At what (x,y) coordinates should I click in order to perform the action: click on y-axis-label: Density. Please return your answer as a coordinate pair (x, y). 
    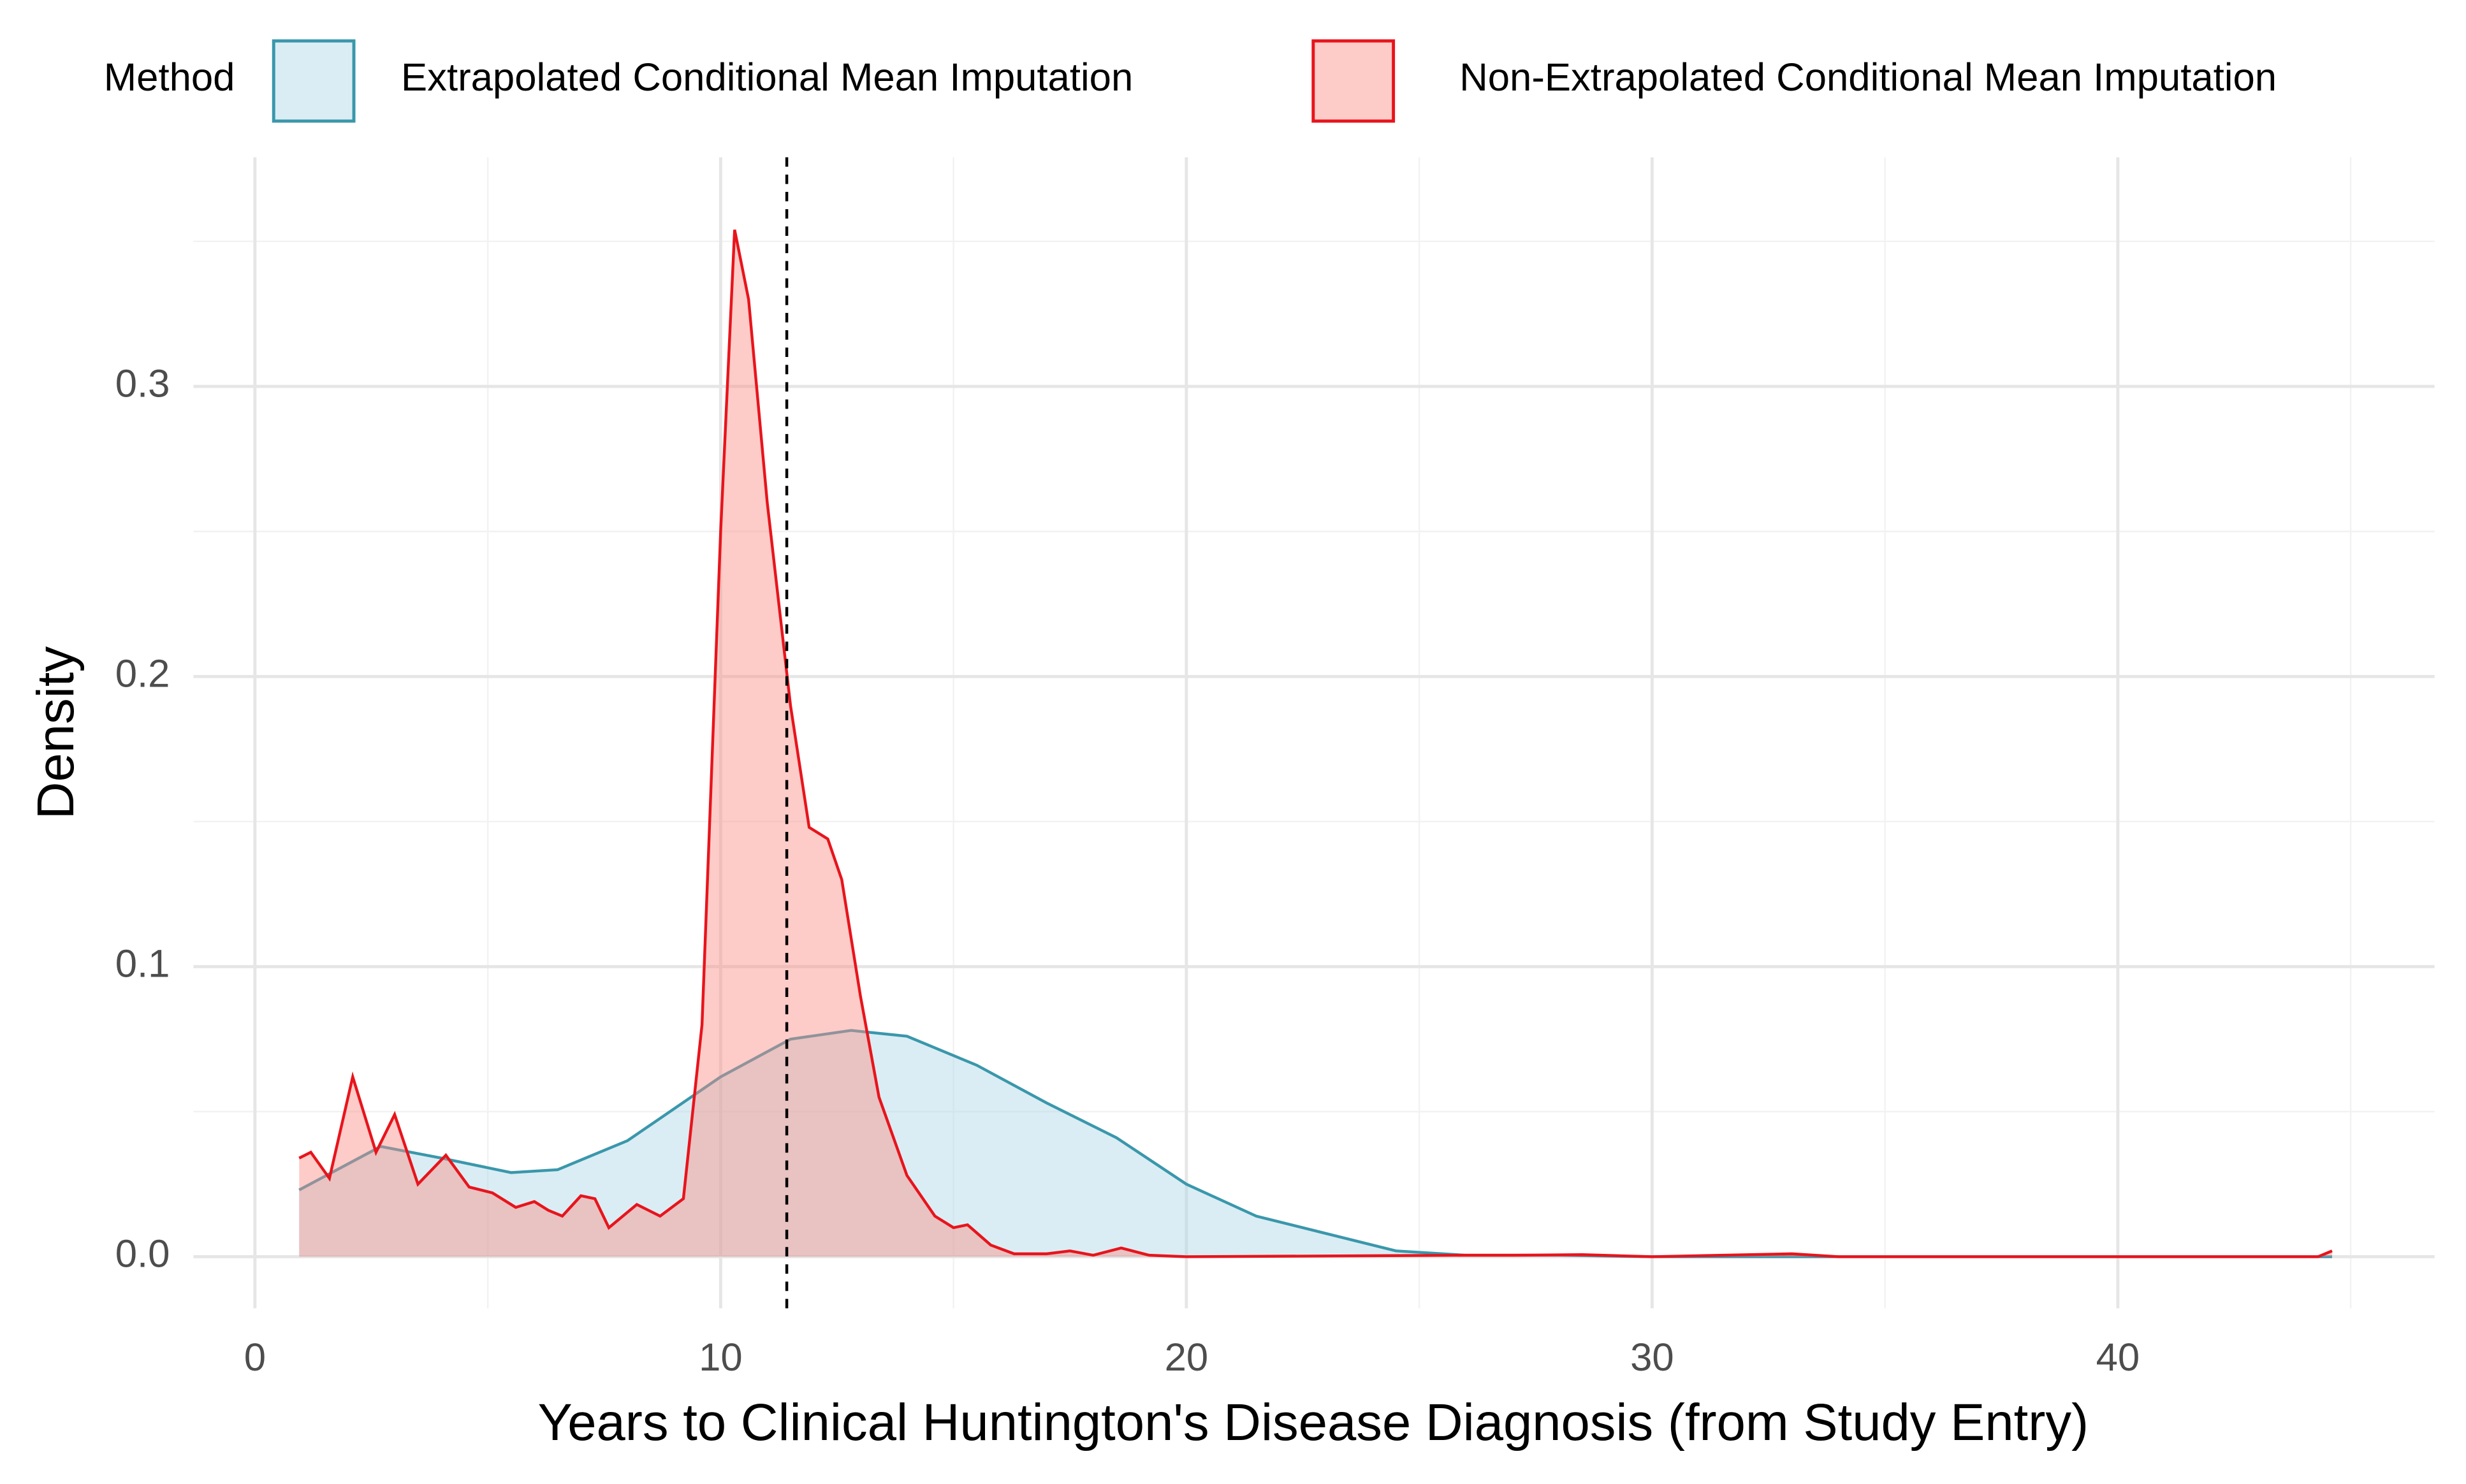
    Looking at the image, I should click on (56, 733).